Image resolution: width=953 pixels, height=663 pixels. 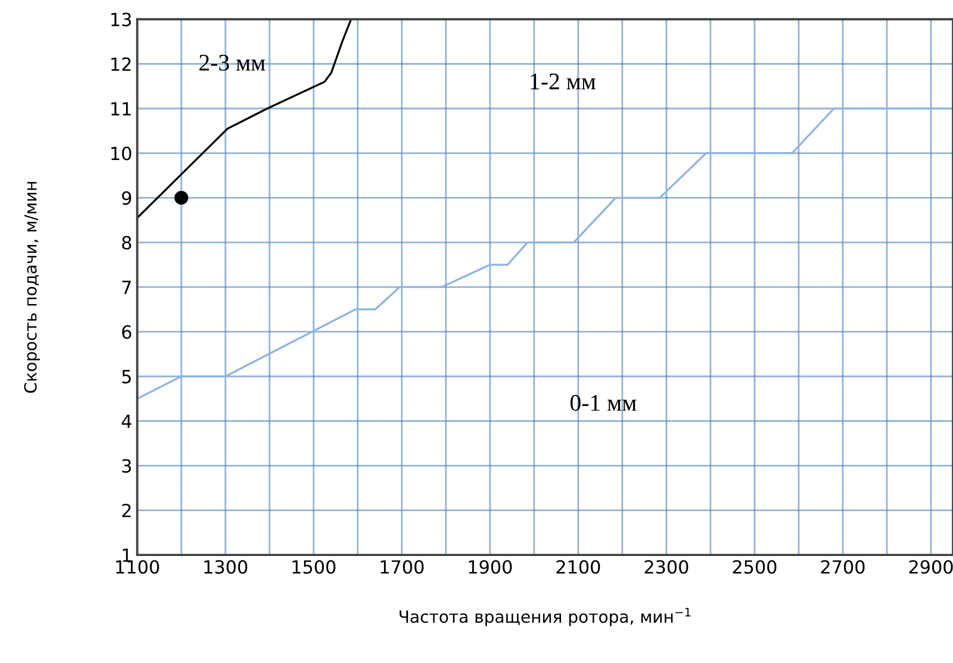 I want to click on x-tick-label: 1700, so click(x=402, y=567).